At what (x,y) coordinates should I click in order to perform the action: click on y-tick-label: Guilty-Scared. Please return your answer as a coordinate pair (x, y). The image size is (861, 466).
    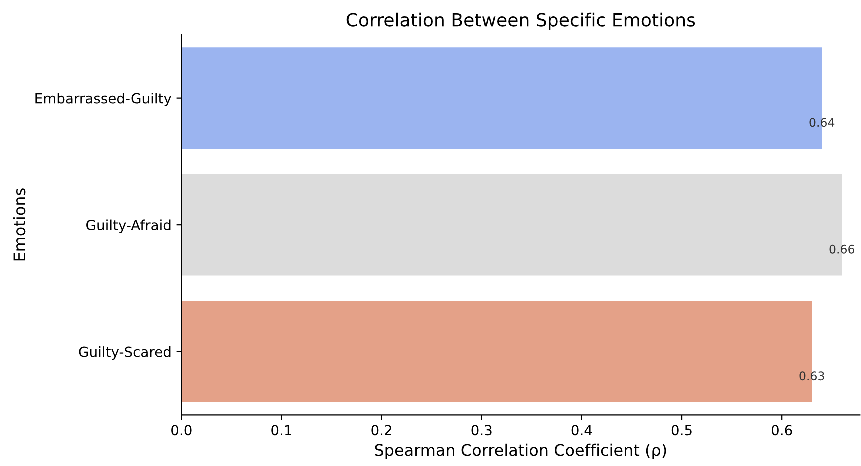
    Looking at the image, I should click on (125, 353).